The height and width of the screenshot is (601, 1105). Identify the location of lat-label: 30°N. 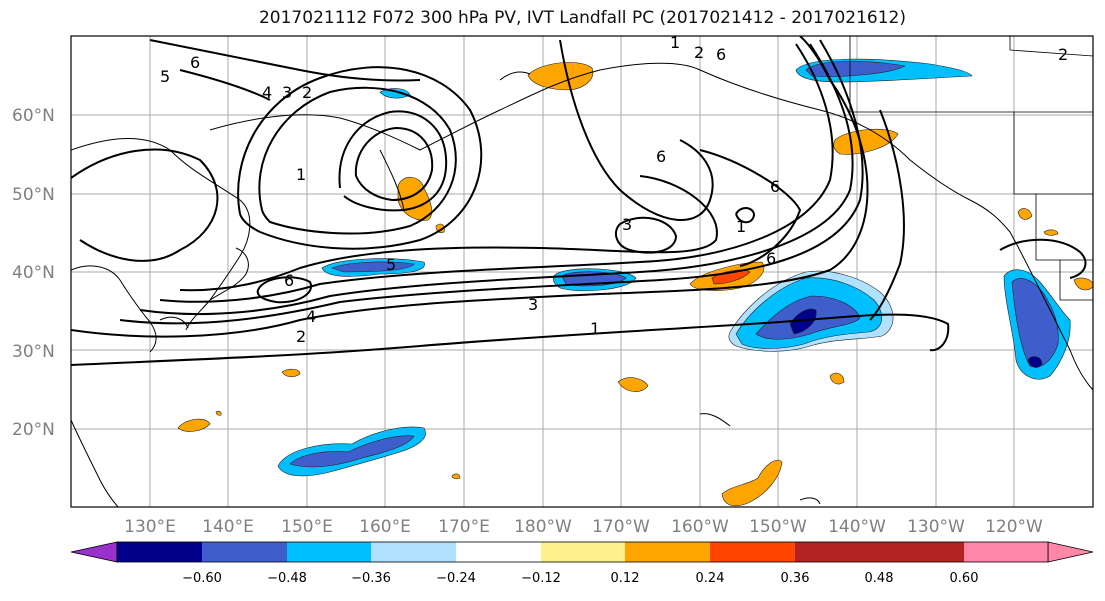
(33, 352).